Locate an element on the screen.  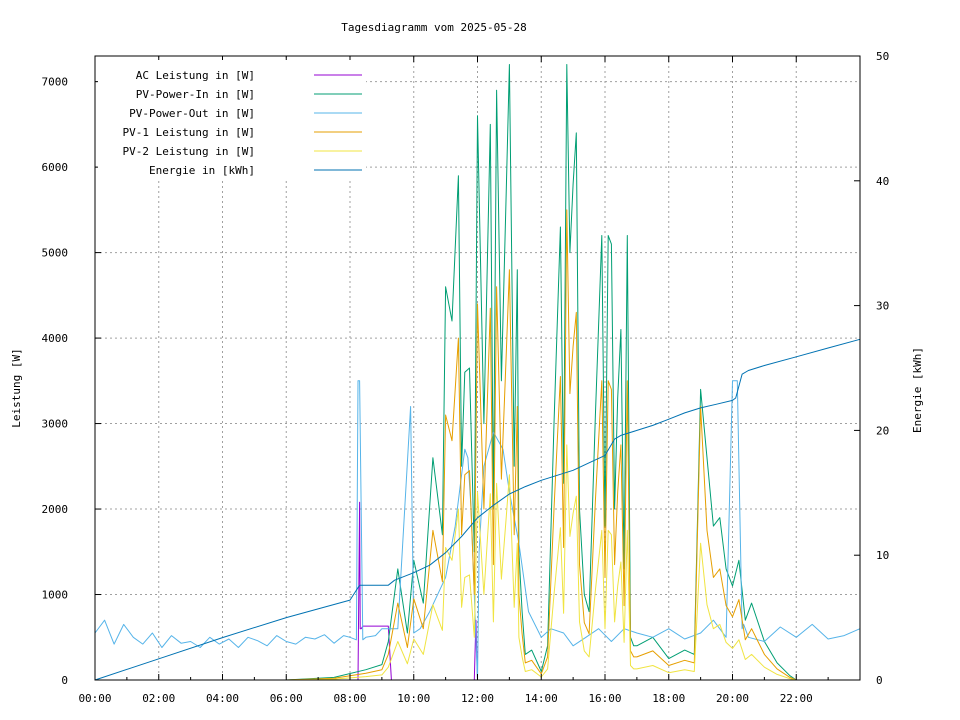
chart-title: Tagesdiagramm vom 2025-05-28 is located at coordinates (433, 27).